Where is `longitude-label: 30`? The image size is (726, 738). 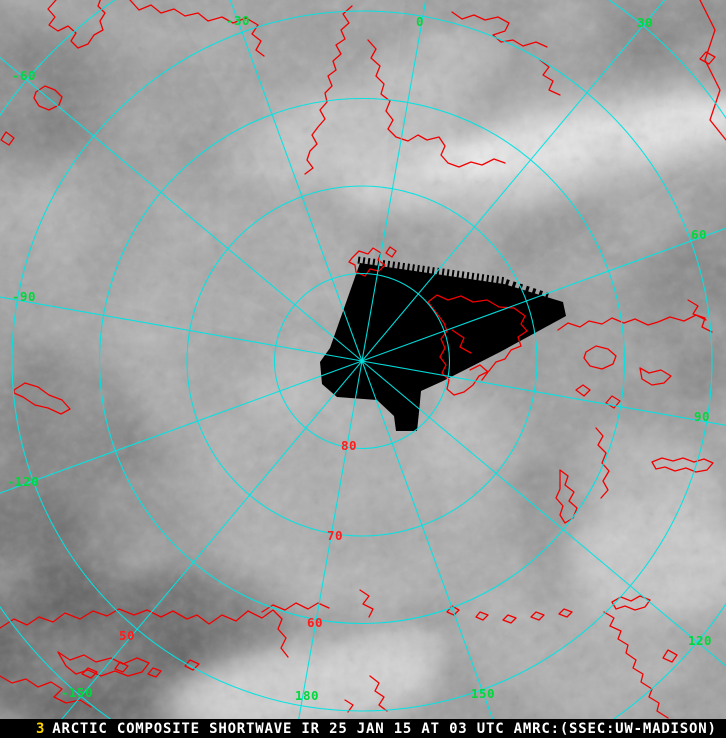 longitude-label: 30 is located at coordinates (645, 22).